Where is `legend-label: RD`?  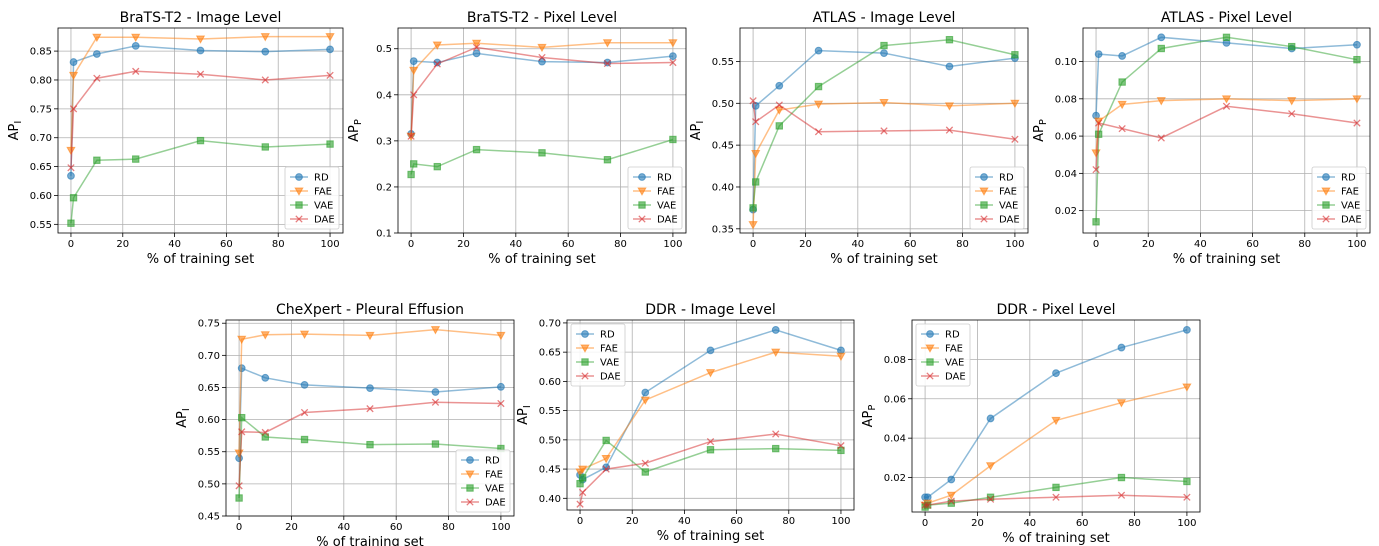
legend-label: RD is located at coordinates (1006, 178).